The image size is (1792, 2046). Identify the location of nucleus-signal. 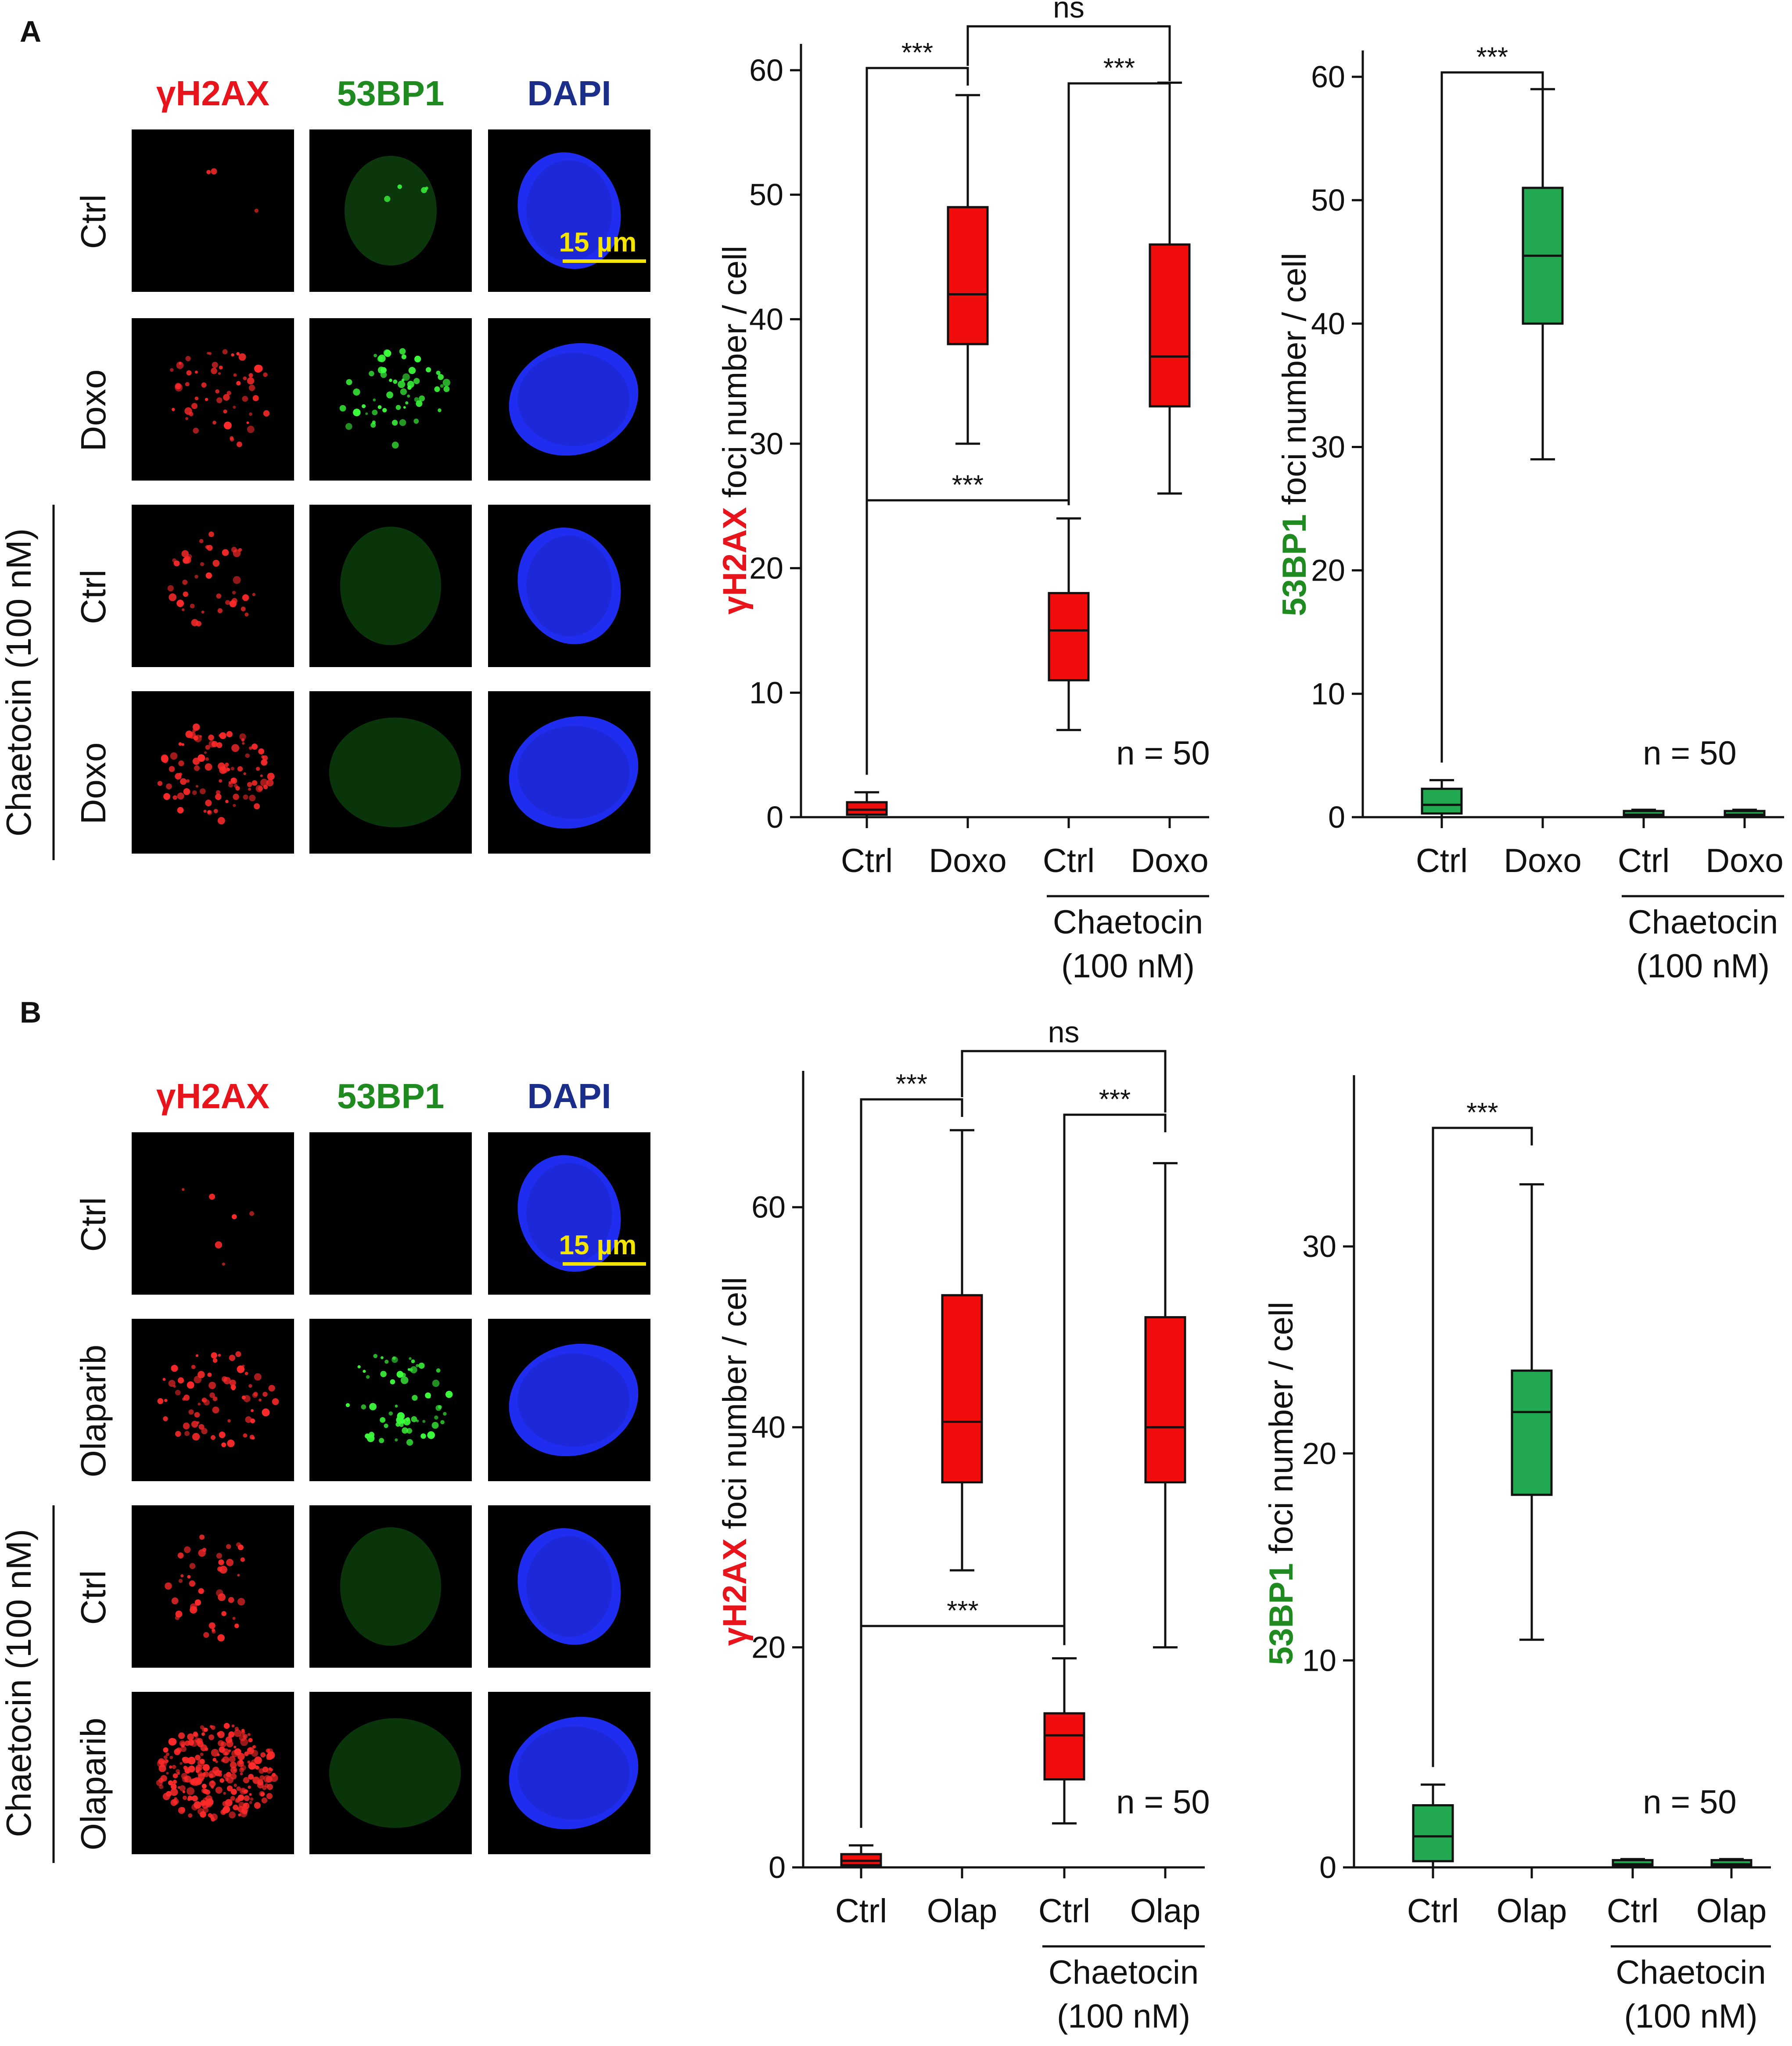
(391, 211).